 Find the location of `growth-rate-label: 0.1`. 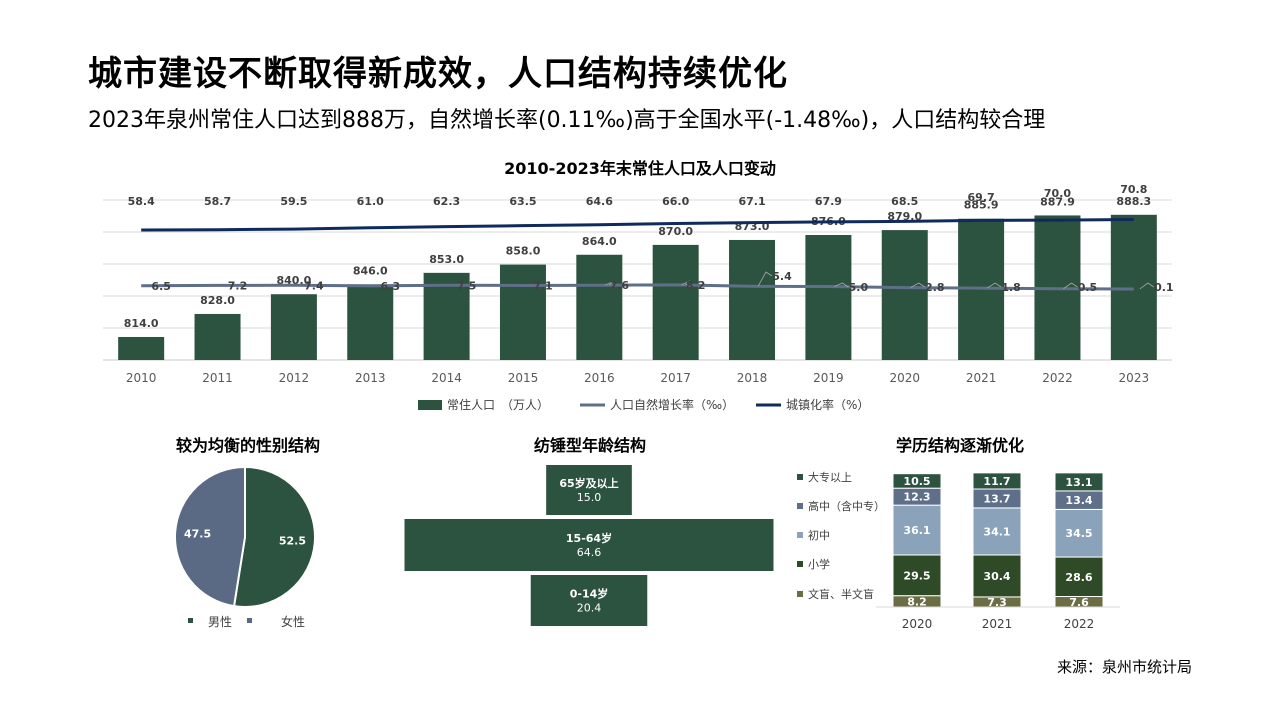

growth-rate-label: 0.1 is located at coordinates (1164, 287).